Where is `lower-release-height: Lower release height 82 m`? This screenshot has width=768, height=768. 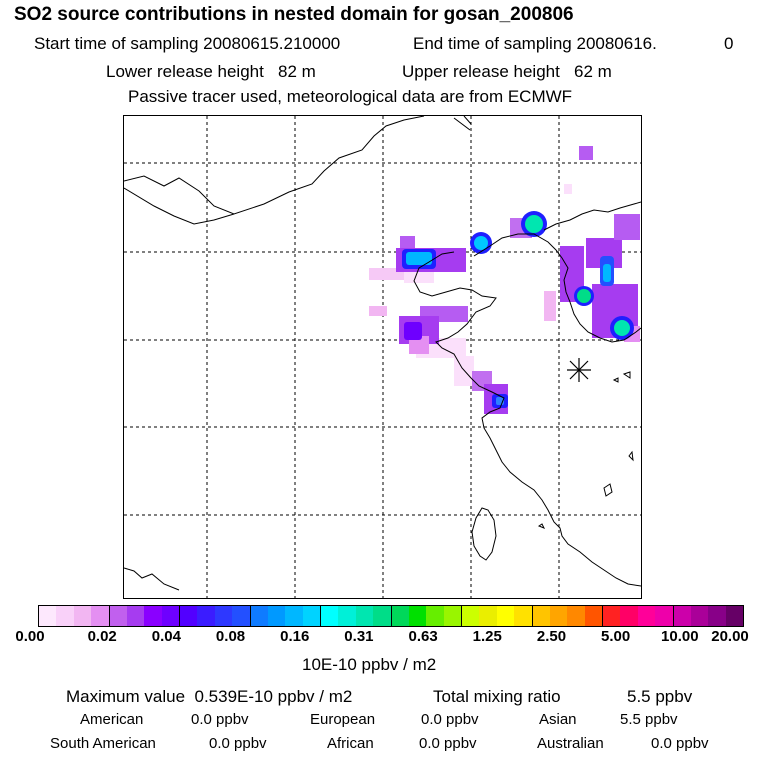 lower-release-height: Lower release height 82 m is located at coordinates (211, 72).